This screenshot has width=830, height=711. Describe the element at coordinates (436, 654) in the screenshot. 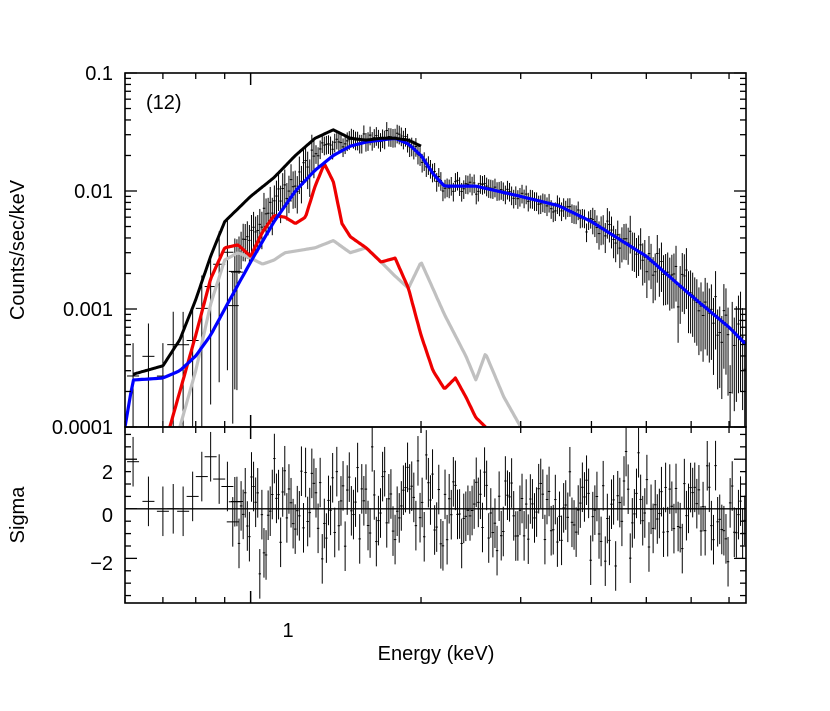

I see `x-axis-title: Energy (keV)` at that location.